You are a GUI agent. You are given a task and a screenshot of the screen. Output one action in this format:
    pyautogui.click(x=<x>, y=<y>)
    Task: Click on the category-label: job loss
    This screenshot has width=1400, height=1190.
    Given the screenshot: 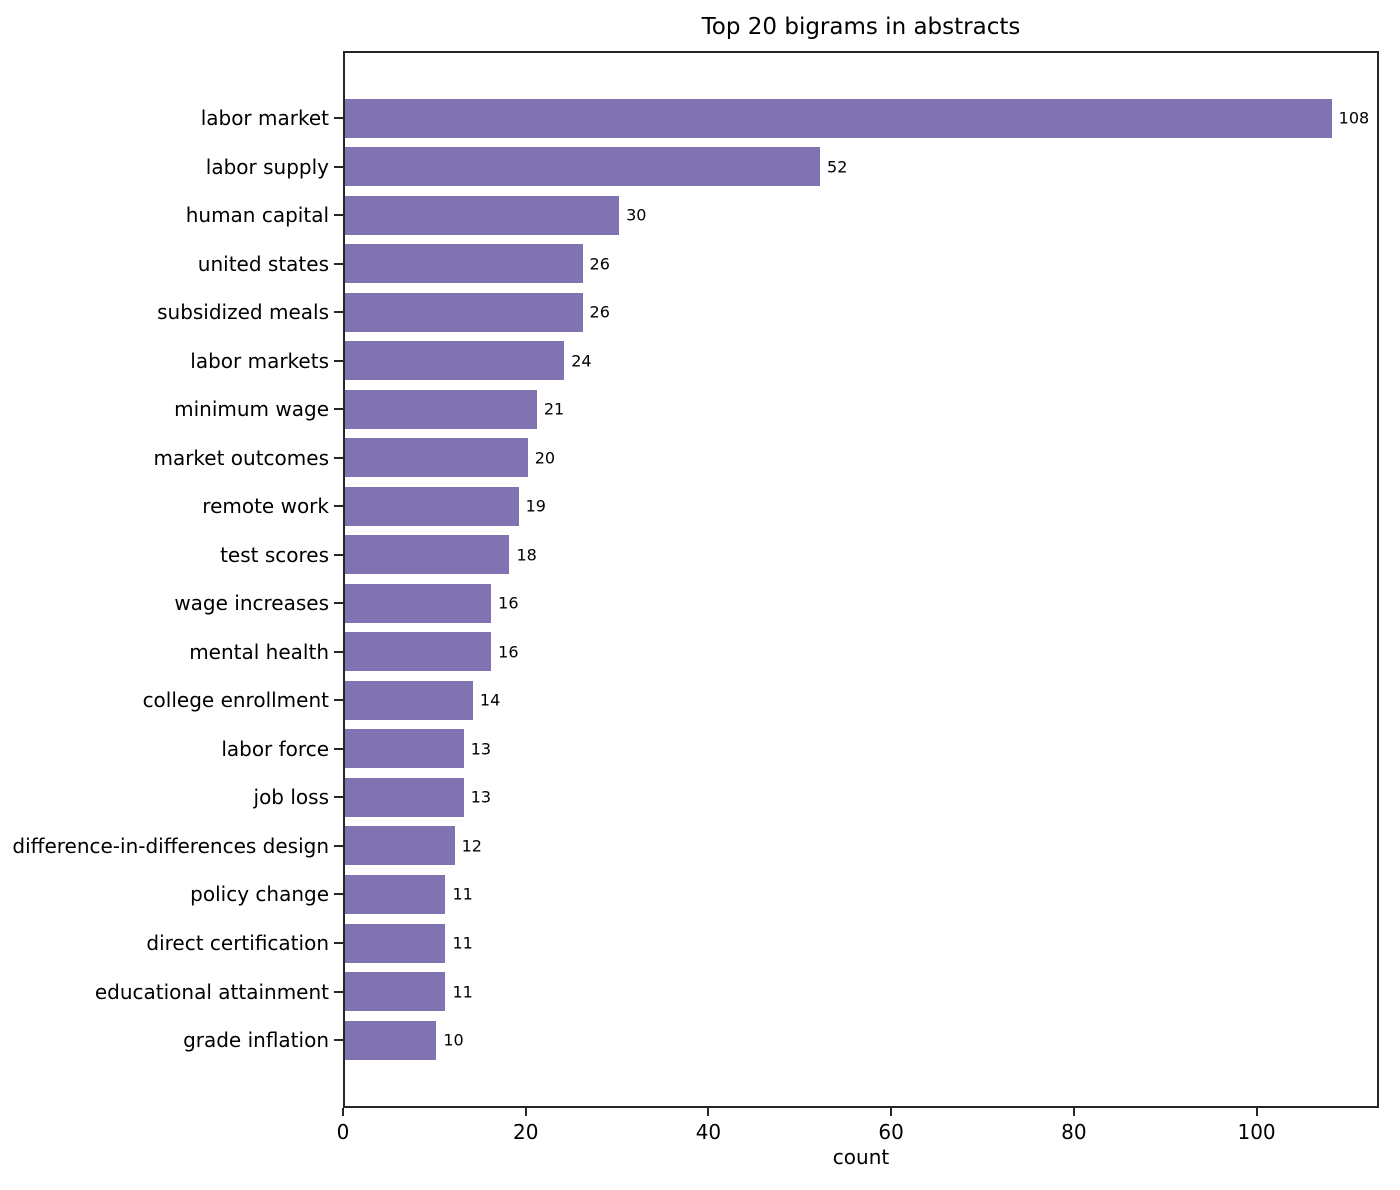 What is the action you would take?
    pyautogui.click(x=291, y=797)
    